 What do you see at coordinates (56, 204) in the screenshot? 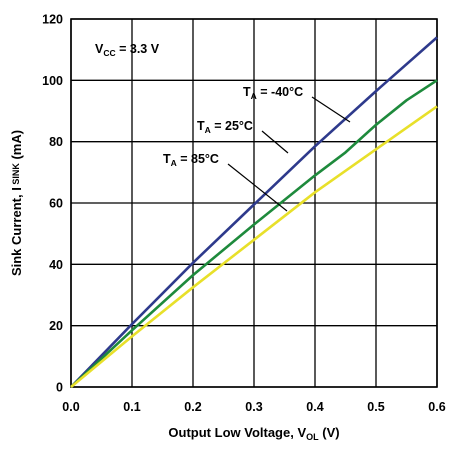
I see `y-tick-label: 60` at bounding box center [56, 204].